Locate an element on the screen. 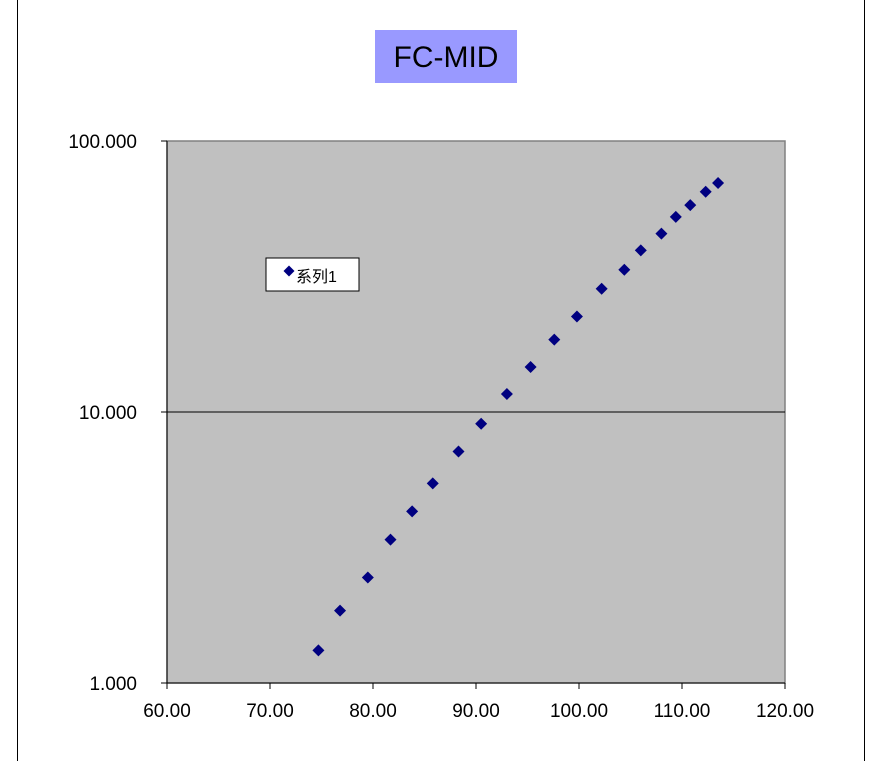  chart-title: FC-MID is located at coordinates (446, 57).